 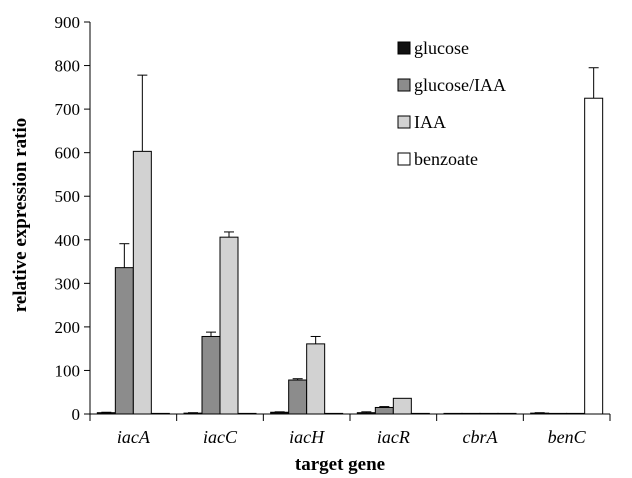 What do you see at coordinates (298, 397) in the screenshot?
I see `bar-glucose-iaa-iacH` at bounding box center [298, 397].